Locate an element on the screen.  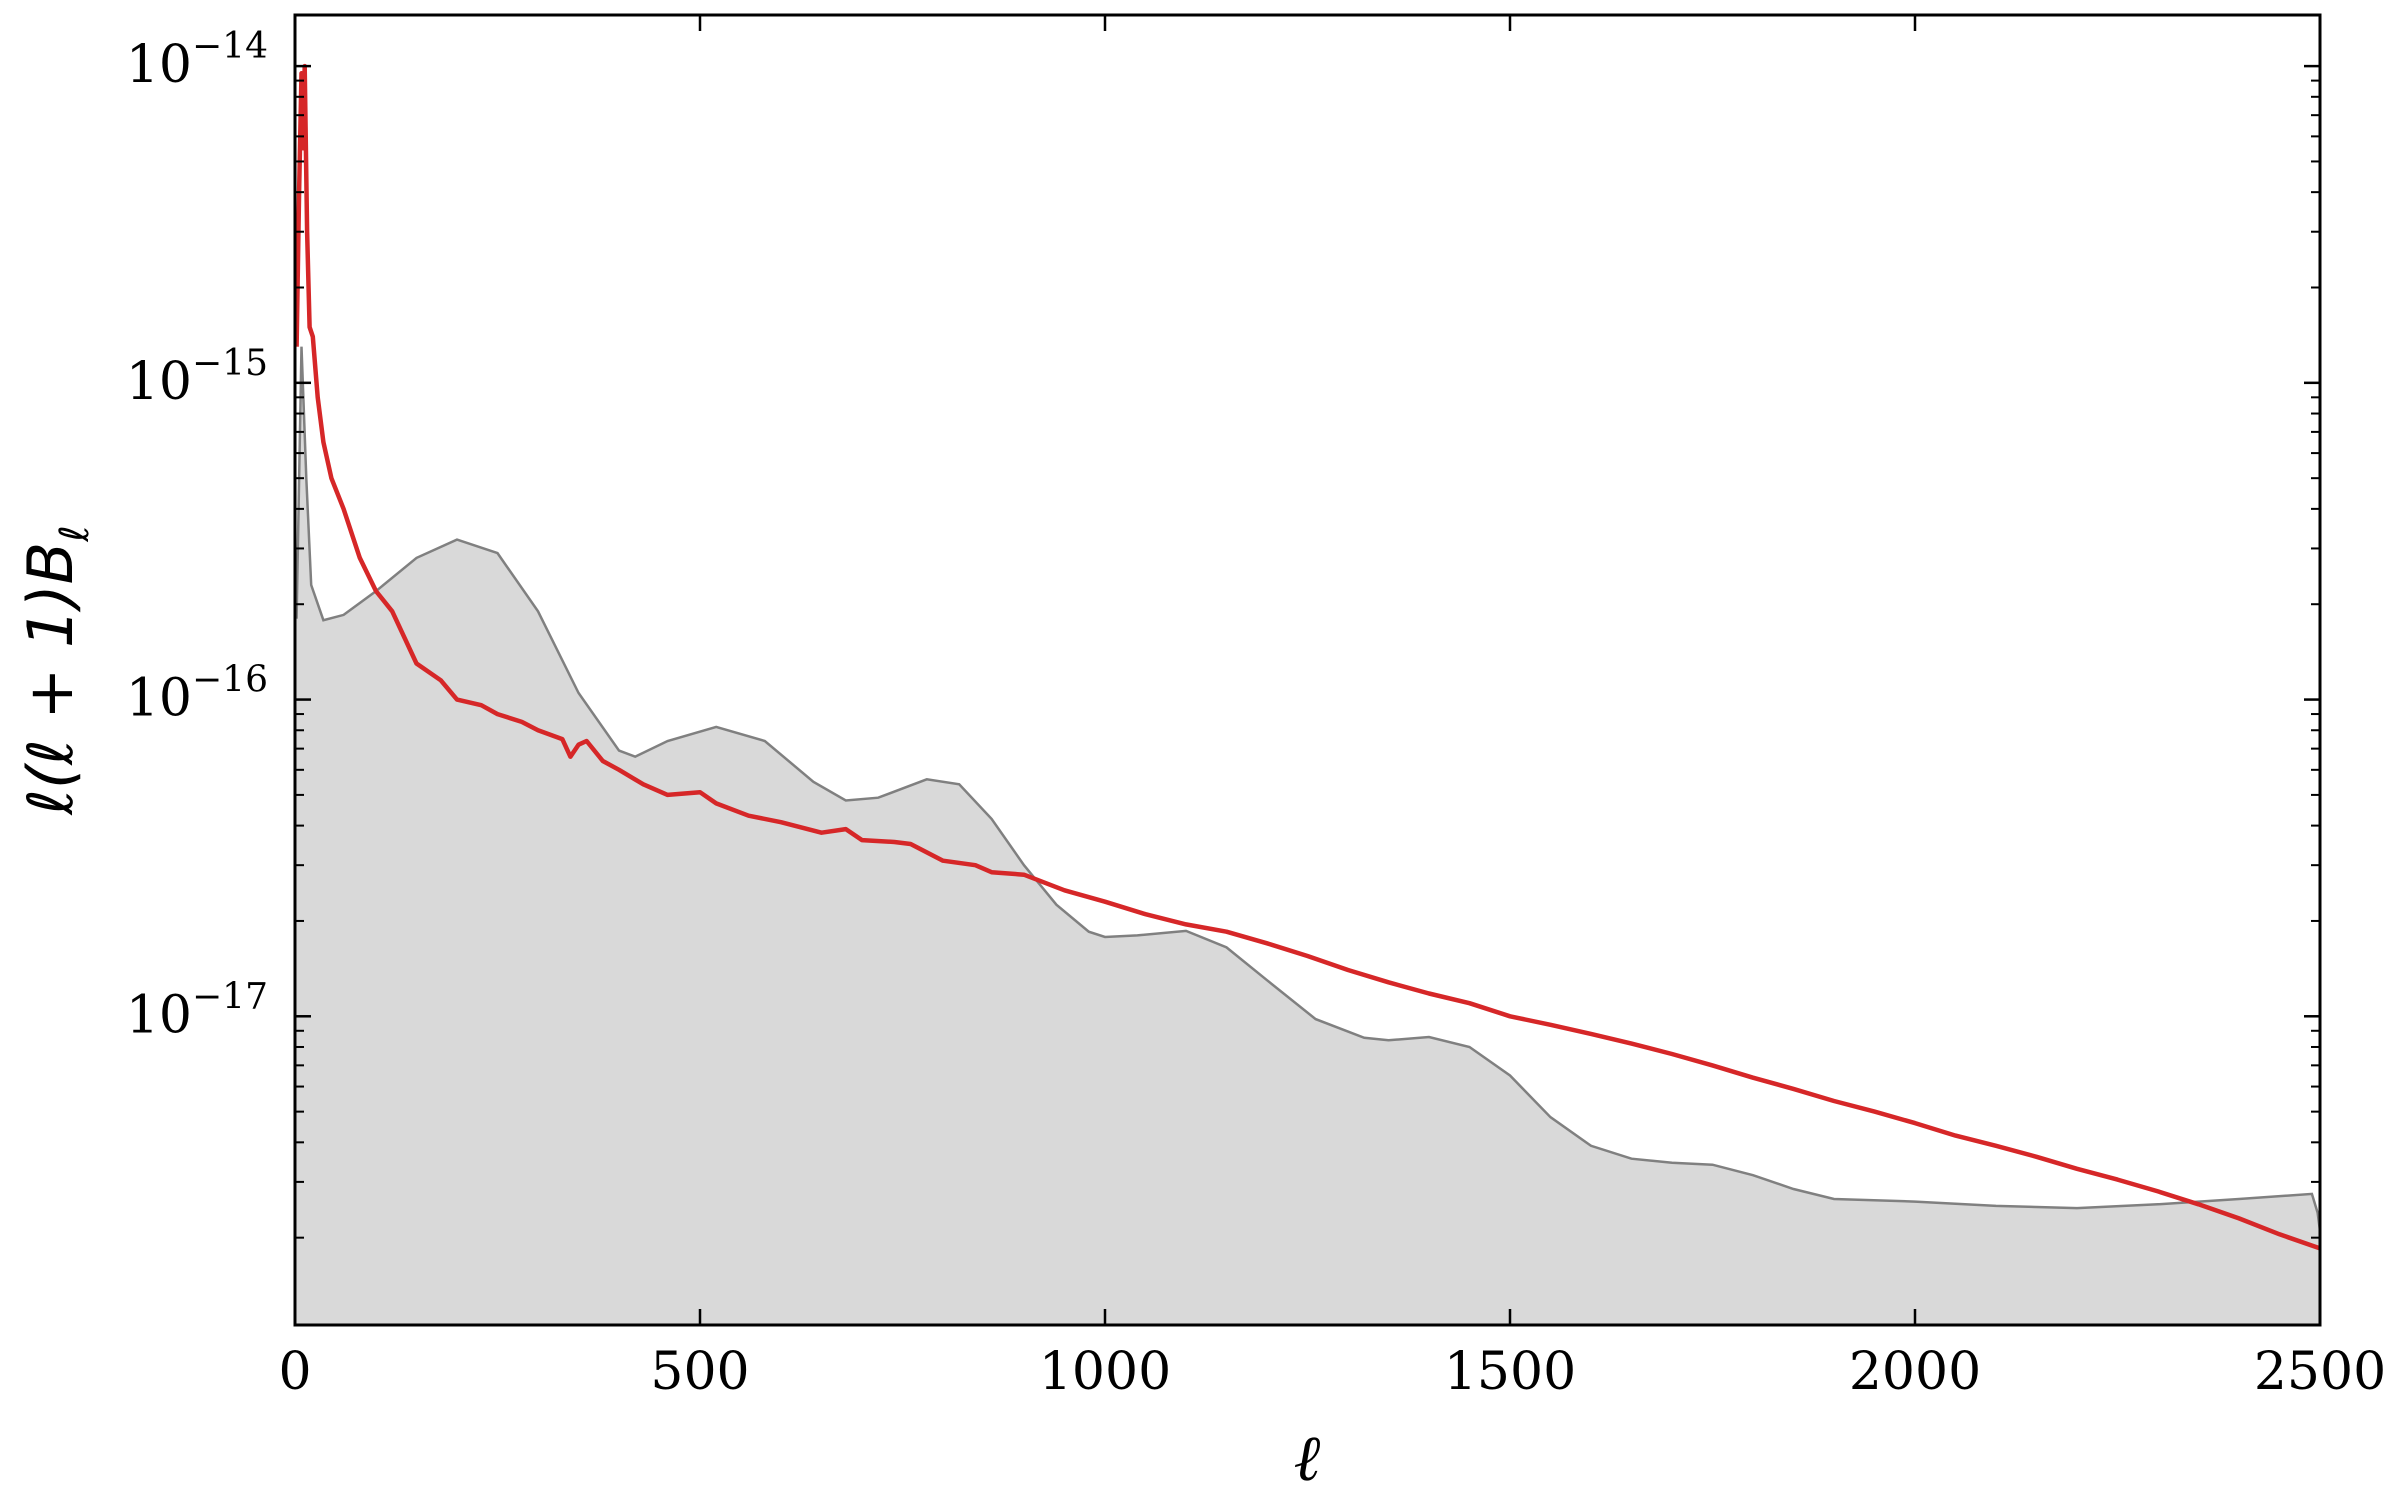
x-tick-label: 1000 is located at coordinates (1105, 1372).